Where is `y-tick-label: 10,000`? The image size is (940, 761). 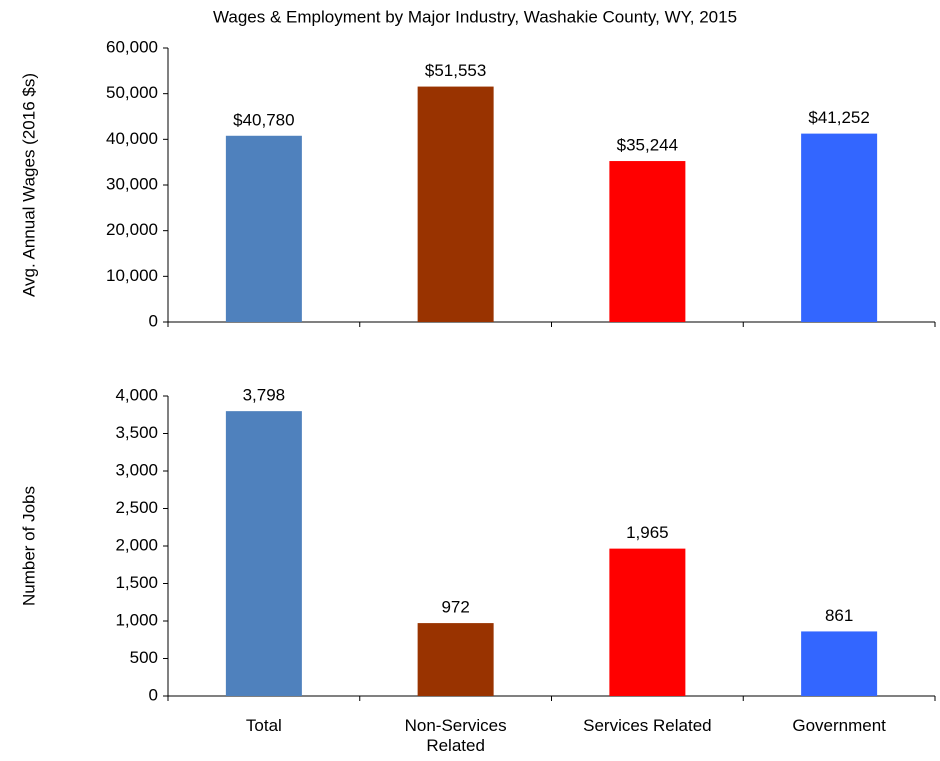
y-tick-label: 10,000 is located at coordinates (132, 275).